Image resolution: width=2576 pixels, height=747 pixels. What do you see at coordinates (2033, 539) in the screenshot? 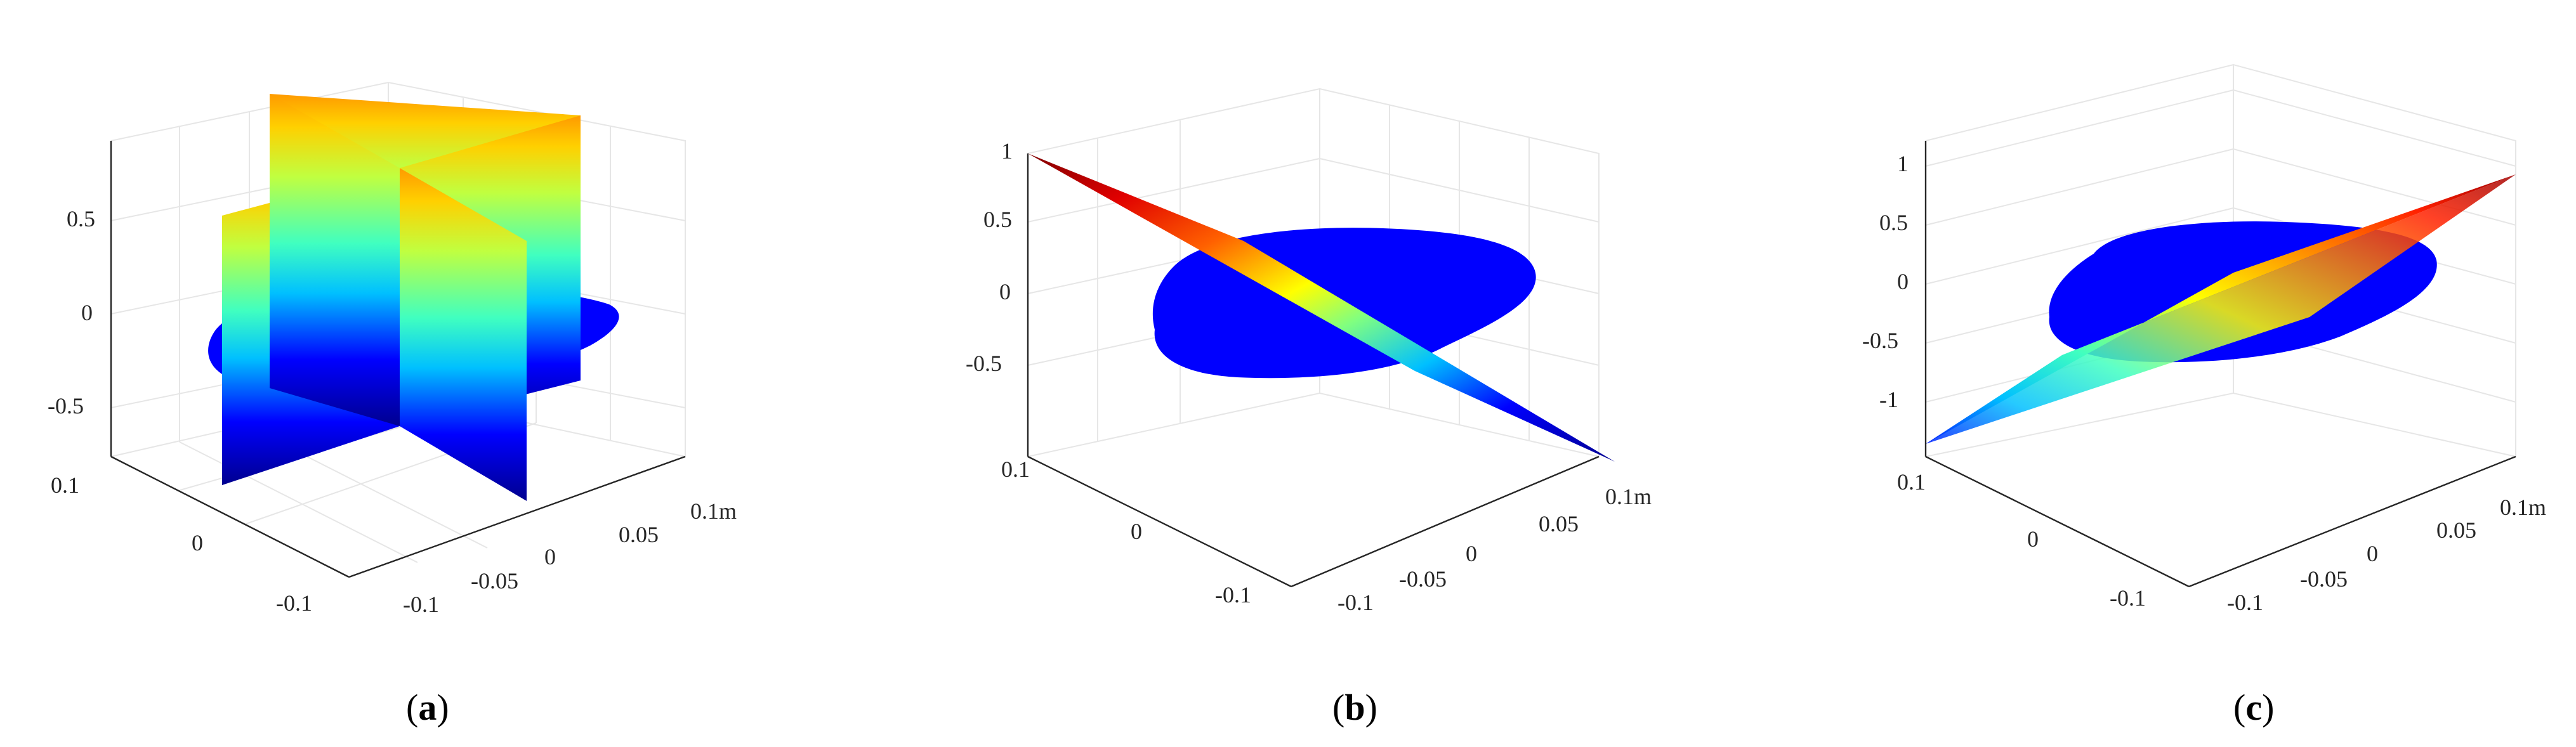
I see `panel-c-y-tick: 0` at bounding box center [2033, 539].